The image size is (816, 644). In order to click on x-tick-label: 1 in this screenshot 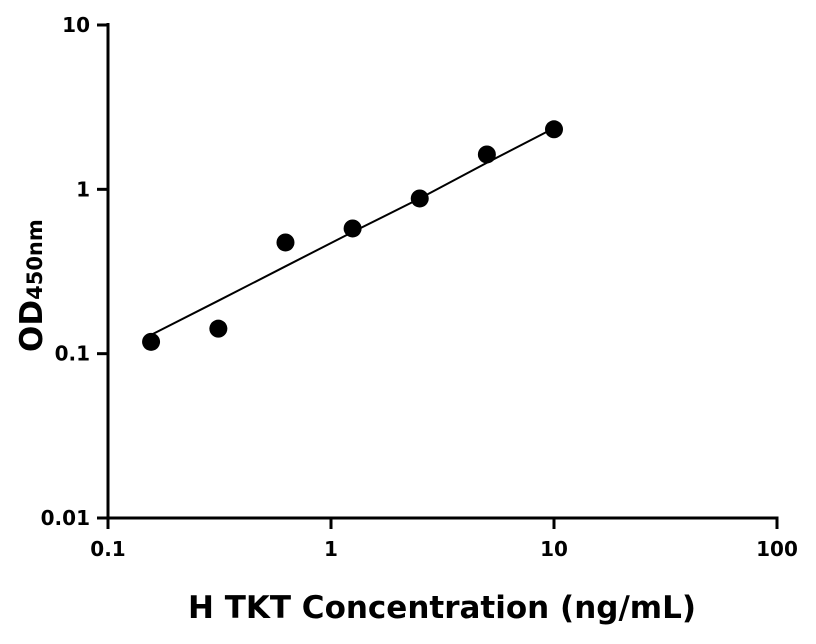, I will do `click(331, 549)`.